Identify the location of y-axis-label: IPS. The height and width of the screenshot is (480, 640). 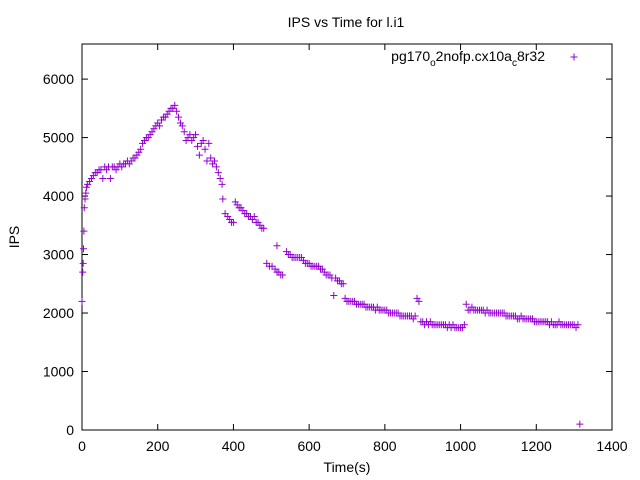
(14, 237).